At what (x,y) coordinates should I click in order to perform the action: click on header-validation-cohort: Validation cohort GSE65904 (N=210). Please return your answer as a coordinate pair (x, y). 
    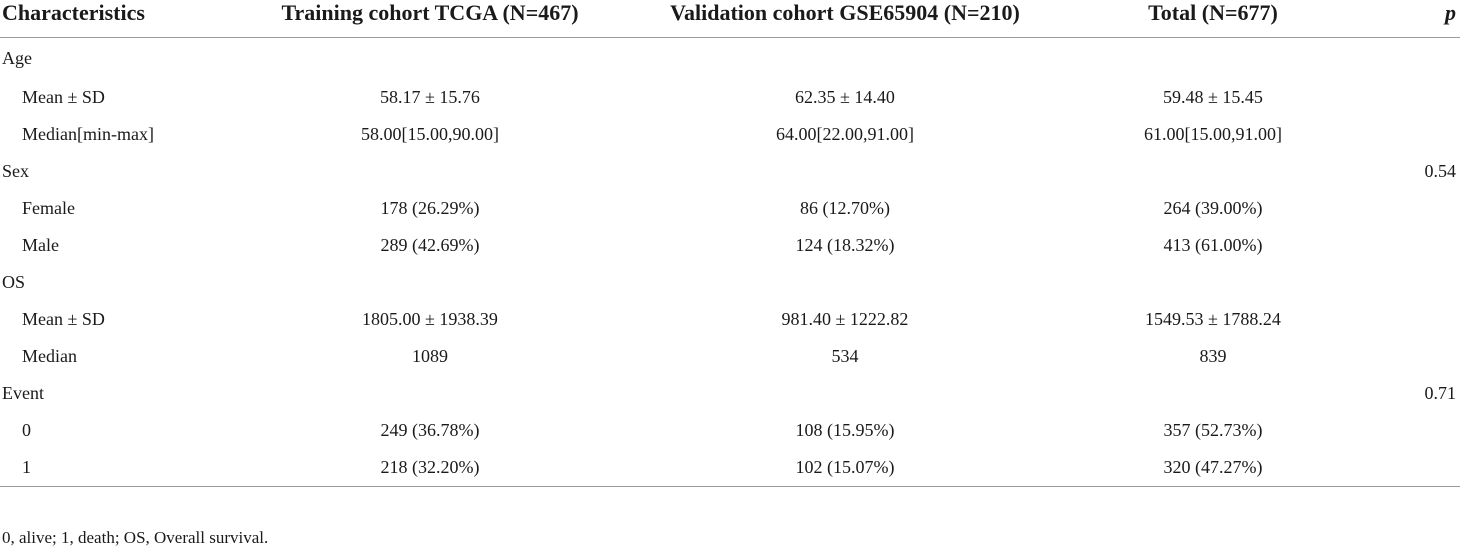
    Looking at the image, I should click on (845, 19).